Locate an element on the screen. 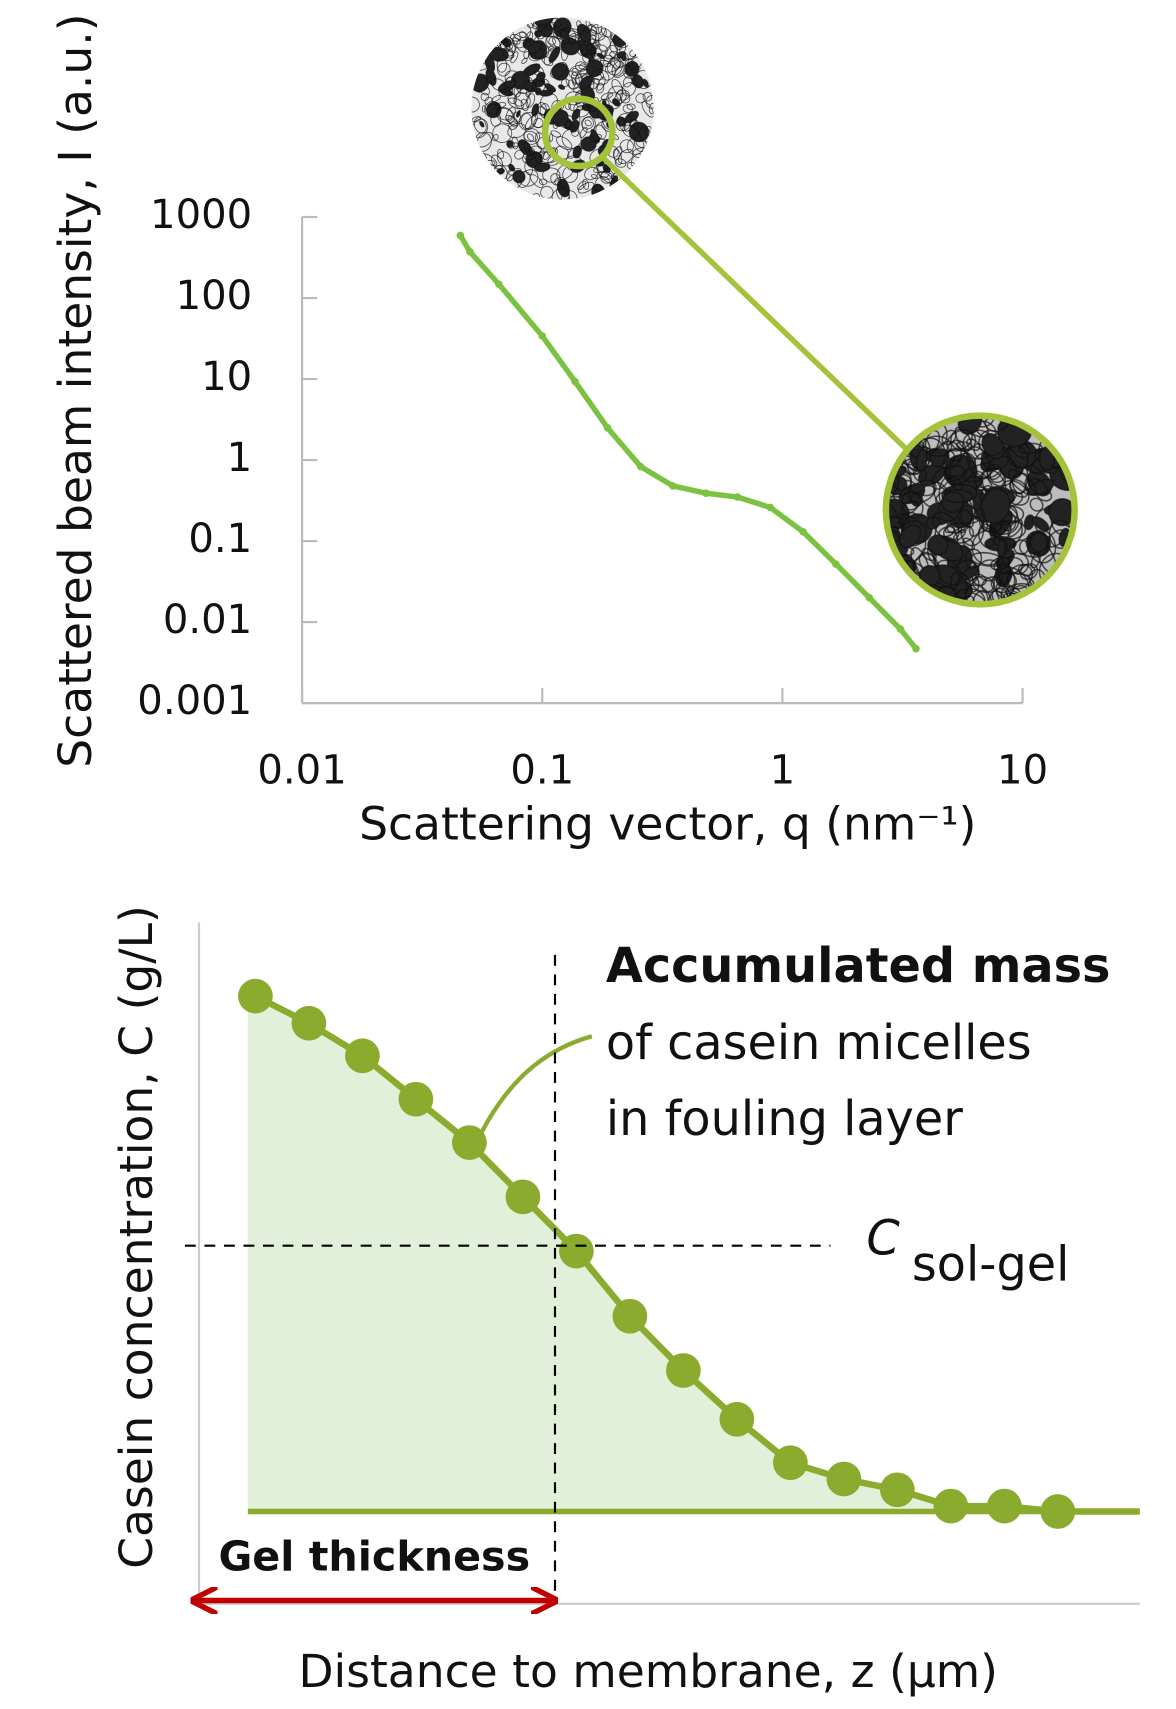  zoom-line is located at coordinates (755, 304).